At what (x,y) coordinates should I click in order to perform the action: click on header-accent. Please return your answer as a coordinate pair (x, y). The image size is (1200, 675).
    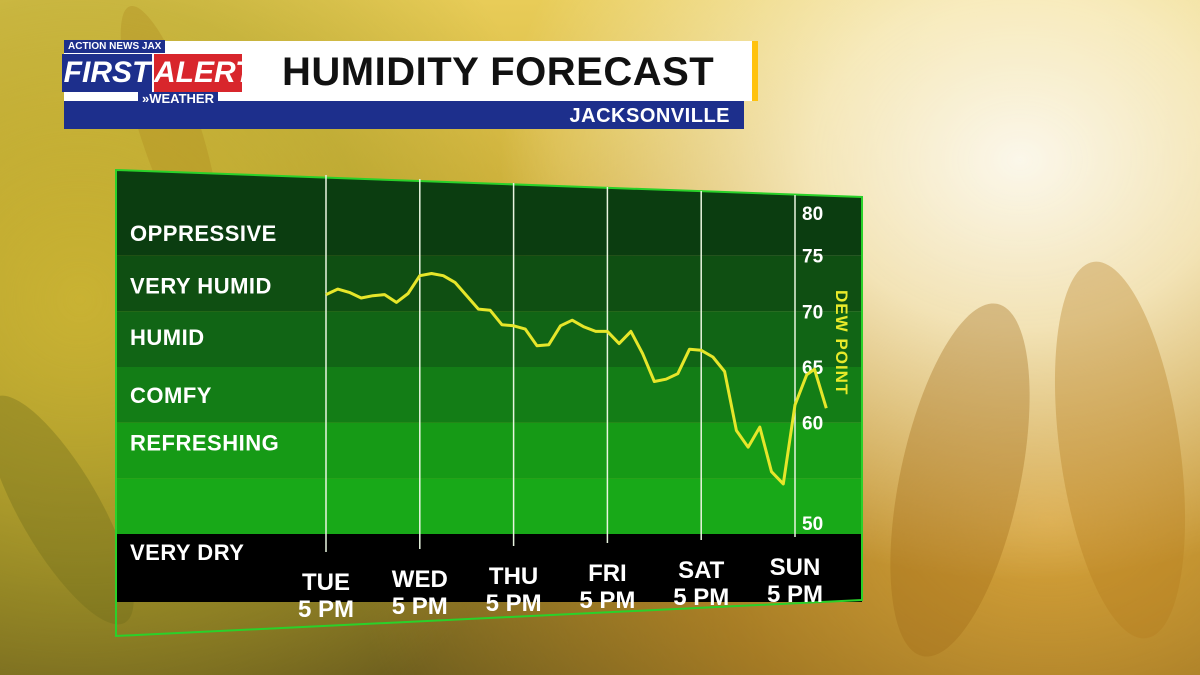
    Looking at the image, I should click on (755, 71).